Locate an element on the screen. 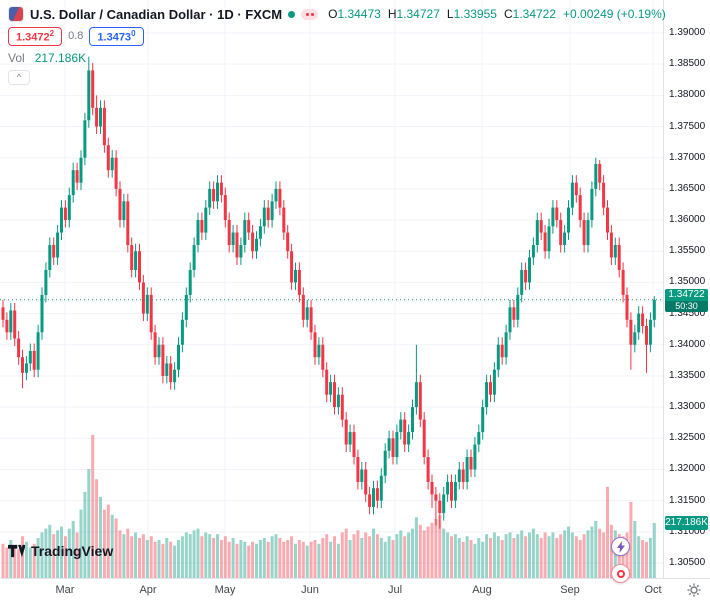 The width and height of the screenshot is (710, 600). instrument-flag-icon is located at coordinates (16, 14).